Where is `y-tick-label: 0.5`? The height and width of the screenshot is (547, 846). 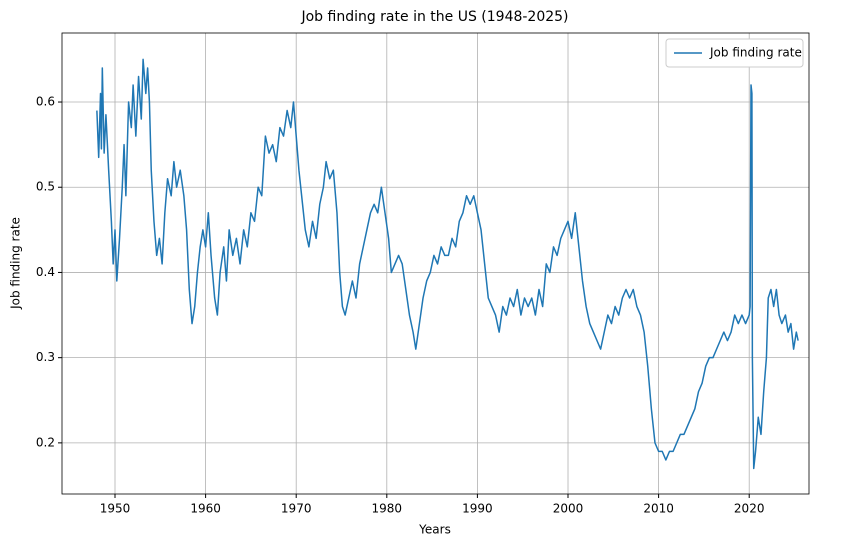
y-tick-label: 0.5 is located at coordinates (45, 187).